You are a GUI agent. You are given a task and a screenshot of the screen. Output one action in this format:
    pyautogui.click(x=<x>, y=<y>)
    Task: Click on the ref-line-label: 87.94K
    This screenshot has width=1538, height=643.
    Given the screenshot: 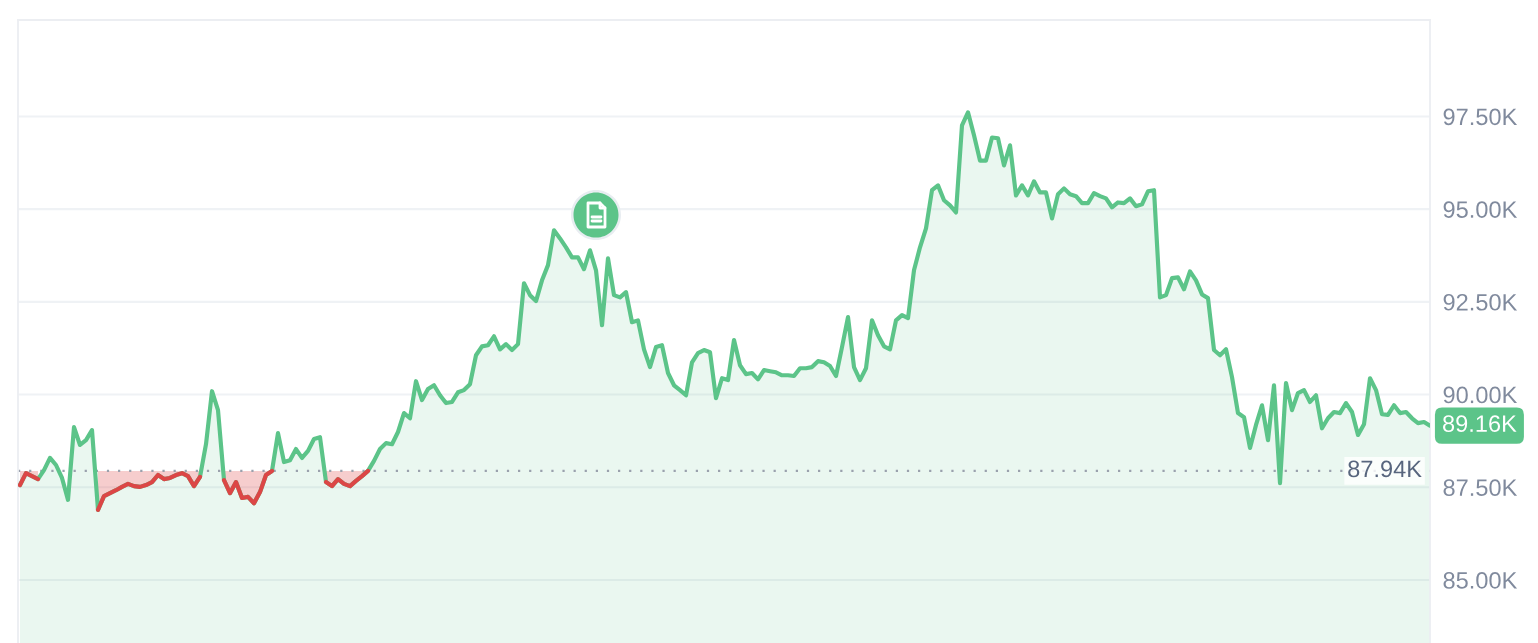 What is the action you would take?
    pyautogui.click(x=1385, y=469)
    